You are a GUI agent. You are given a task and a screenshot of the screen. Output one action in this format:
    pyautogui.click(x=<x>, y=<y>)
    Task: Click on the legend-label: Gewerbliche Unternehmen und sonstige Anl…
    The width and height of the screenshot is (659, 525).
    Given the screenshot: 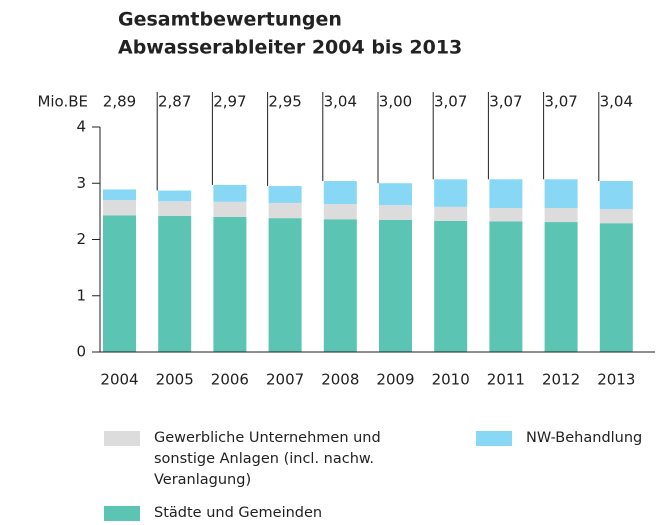 What is the action you would take?
    pyautogui.click(x=267, y=459)
    